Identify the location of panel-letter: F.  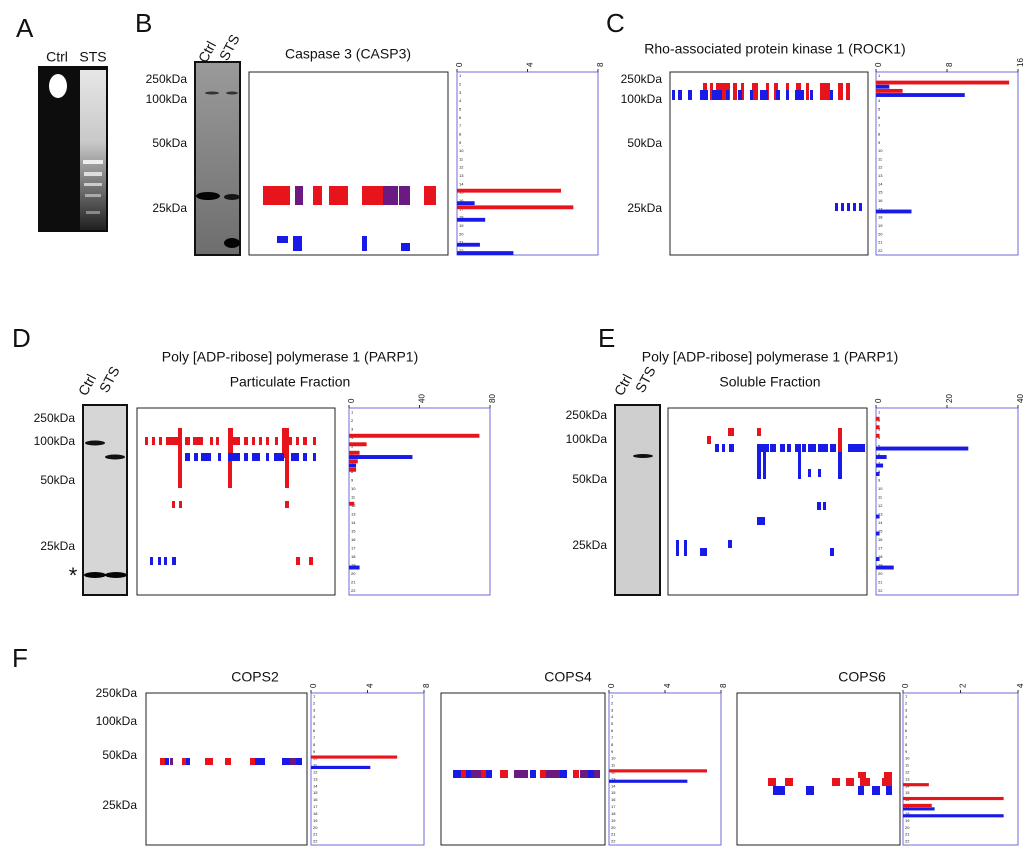
(20, 658).